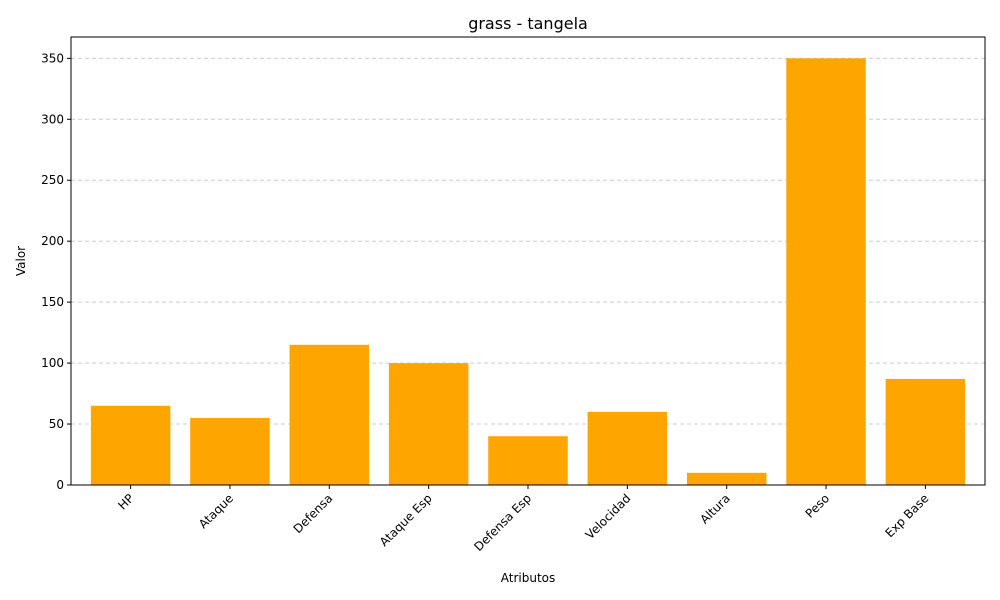 The height and width of the screenshot is (600, 1000). What do you see at coordinates (313, 513) in the screenshot?
I see `x-tick-label: Defensa` at bounding box center [313, 513].